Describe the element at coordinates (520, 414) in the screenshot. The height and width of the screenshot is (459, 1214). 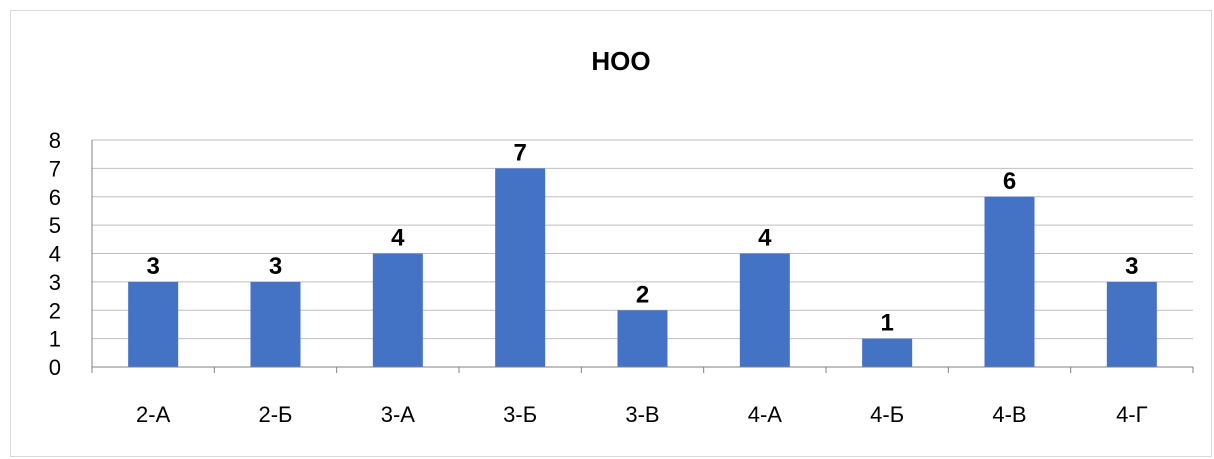
I see `x-tick-label: 3-Б` at that location.